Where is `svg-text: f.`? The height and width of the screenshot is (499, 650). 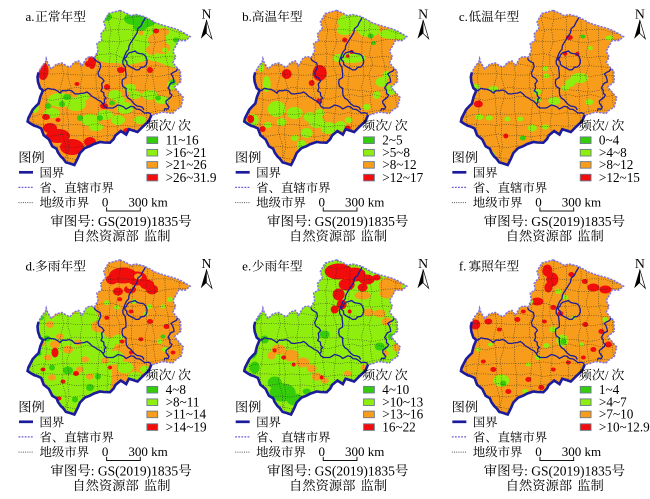 svg-text: f. is located at coordinates (463, 266).